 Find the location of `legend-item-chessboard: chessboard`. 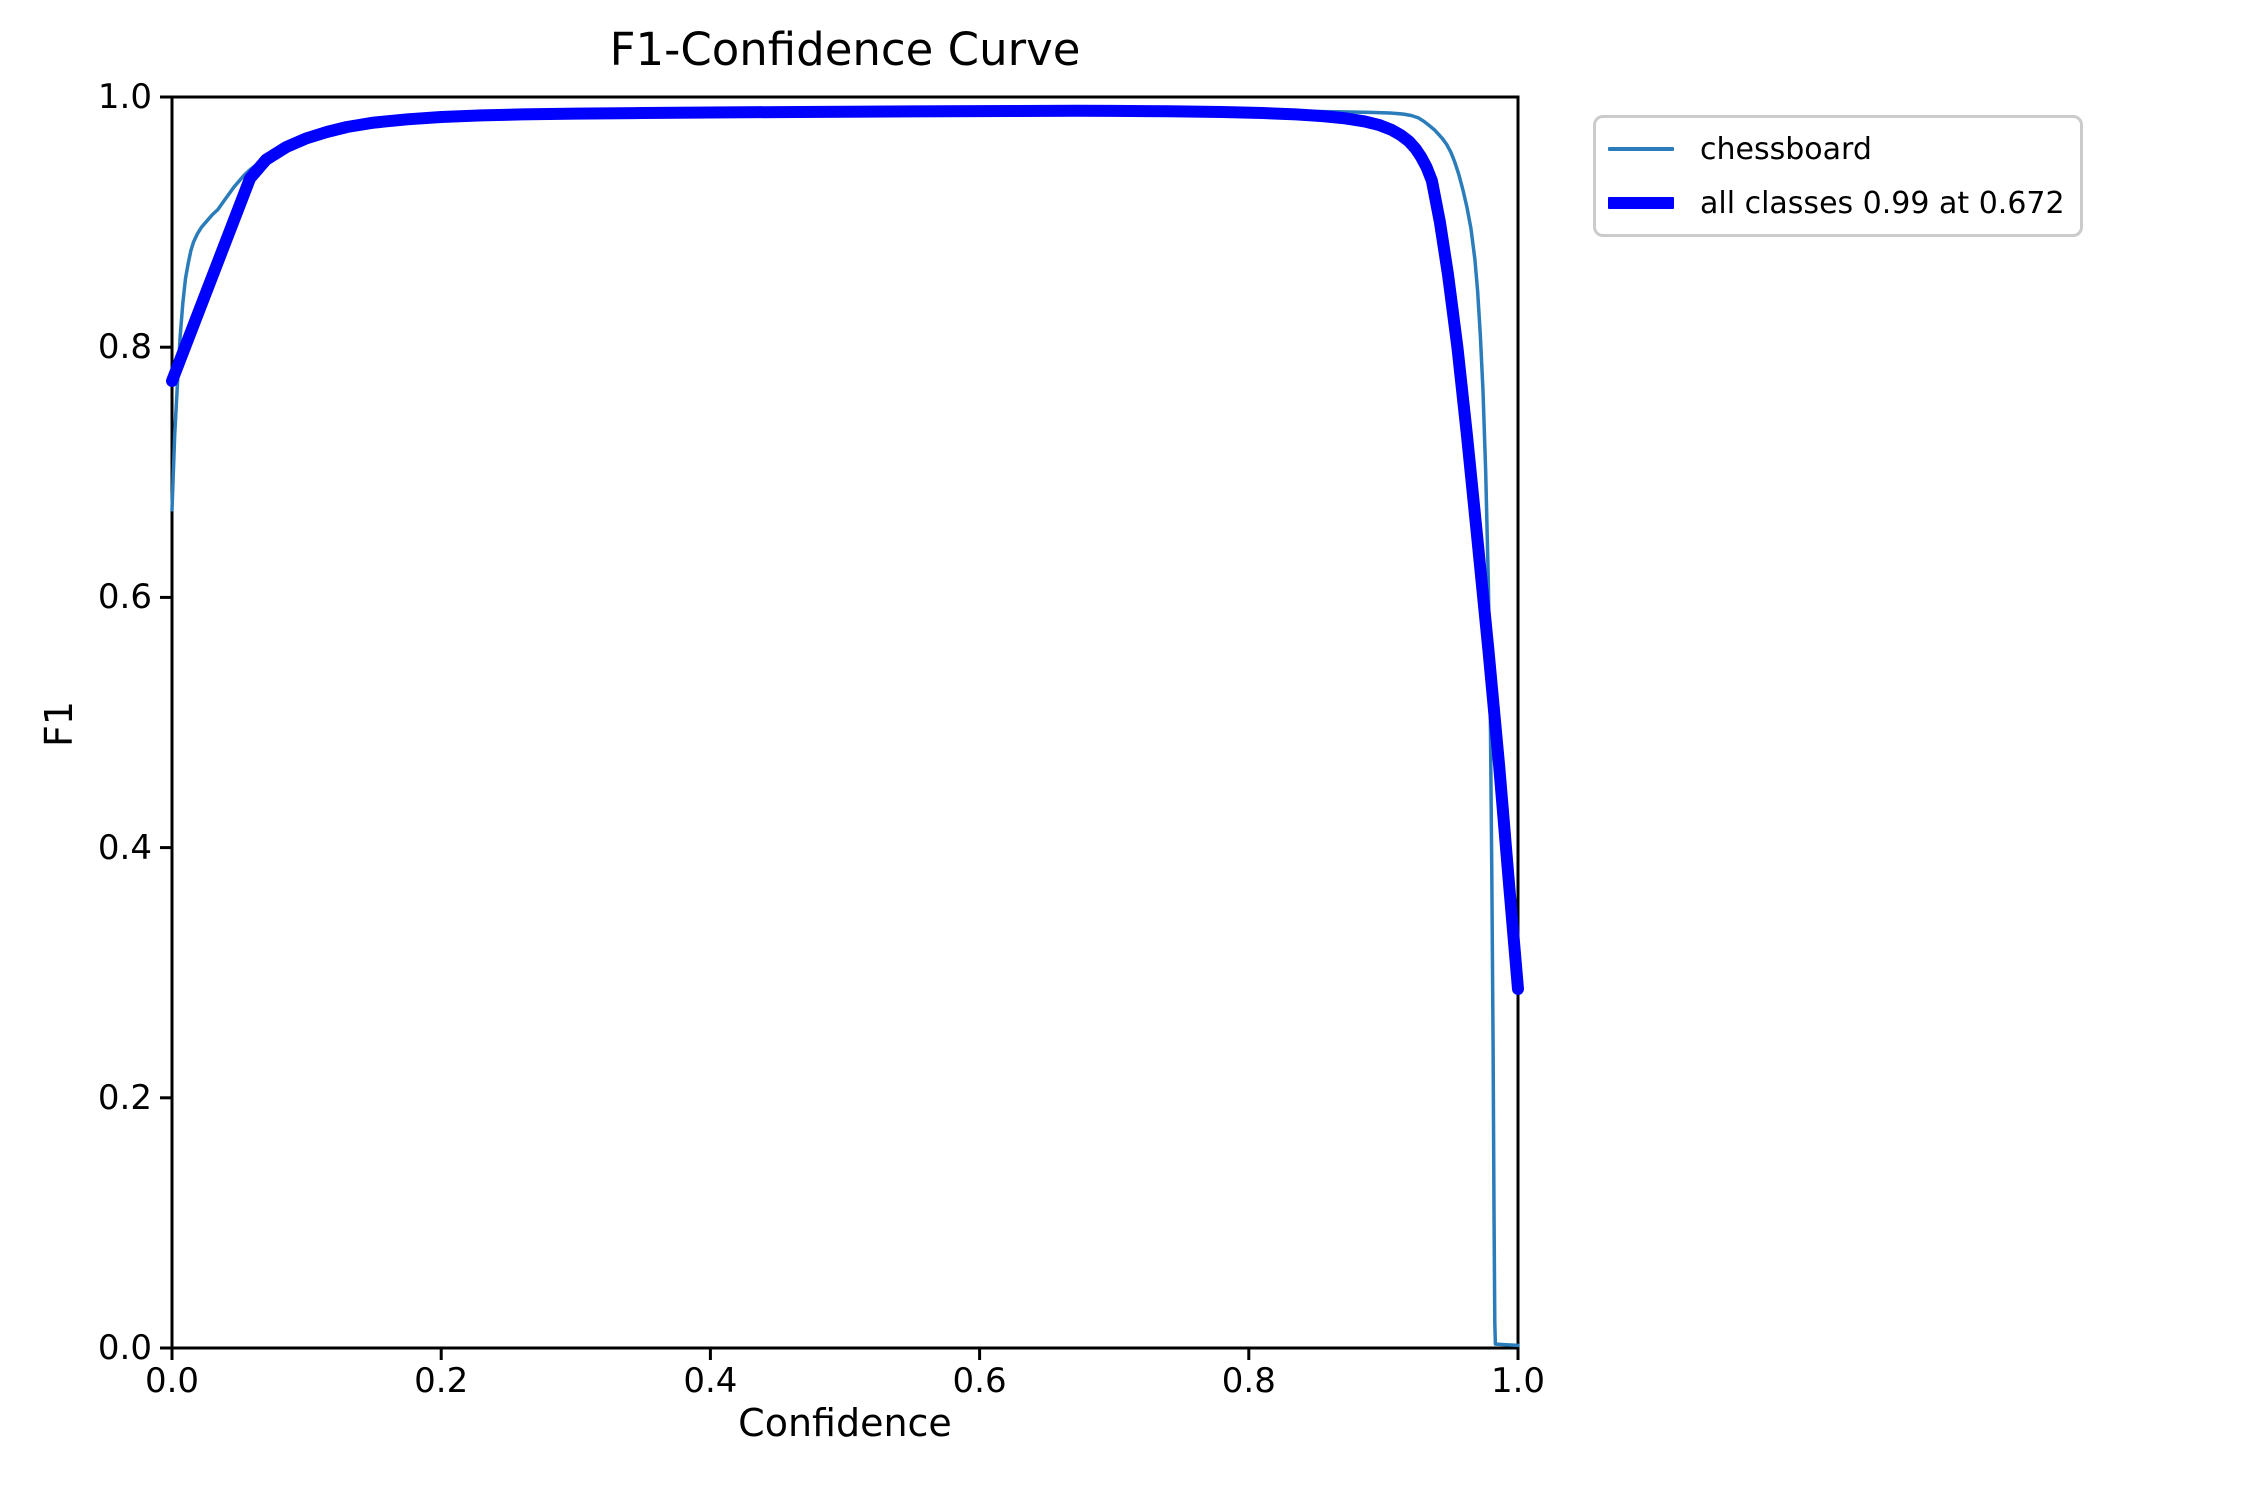

legend-item-chessboard: chessboard is located at coordinates (1844, 149).